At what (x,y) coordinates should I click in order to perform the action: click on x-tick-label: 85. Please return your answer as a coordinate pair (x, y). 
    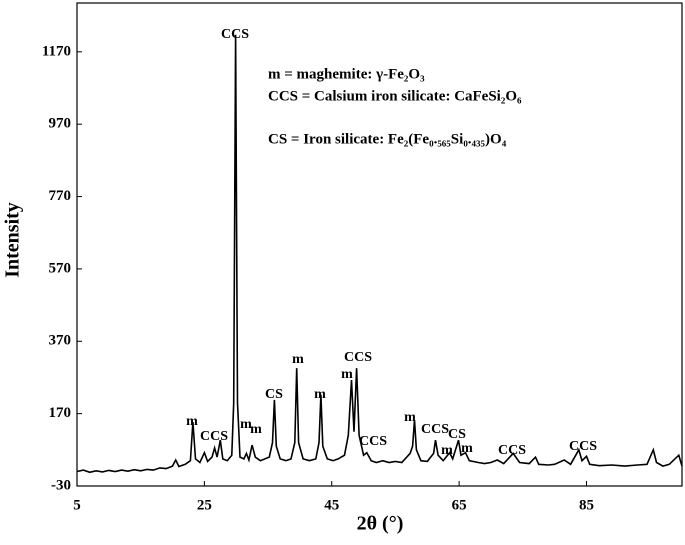
    Looking at the image, I should click on (586, 505).